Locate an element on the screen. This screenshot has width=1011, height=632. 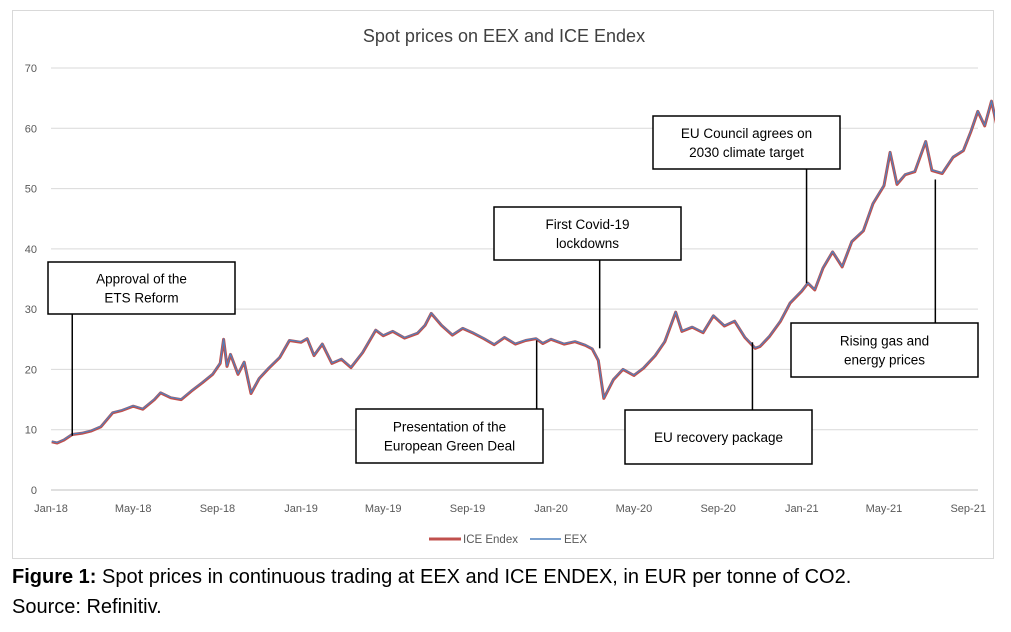
figure-label: Figure 1: is located at coordinates (54, 577).